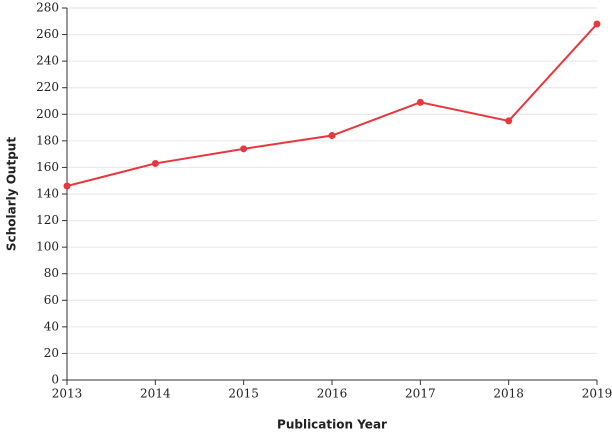  I want to click on y-tick-label: 140, so click(47, 194).